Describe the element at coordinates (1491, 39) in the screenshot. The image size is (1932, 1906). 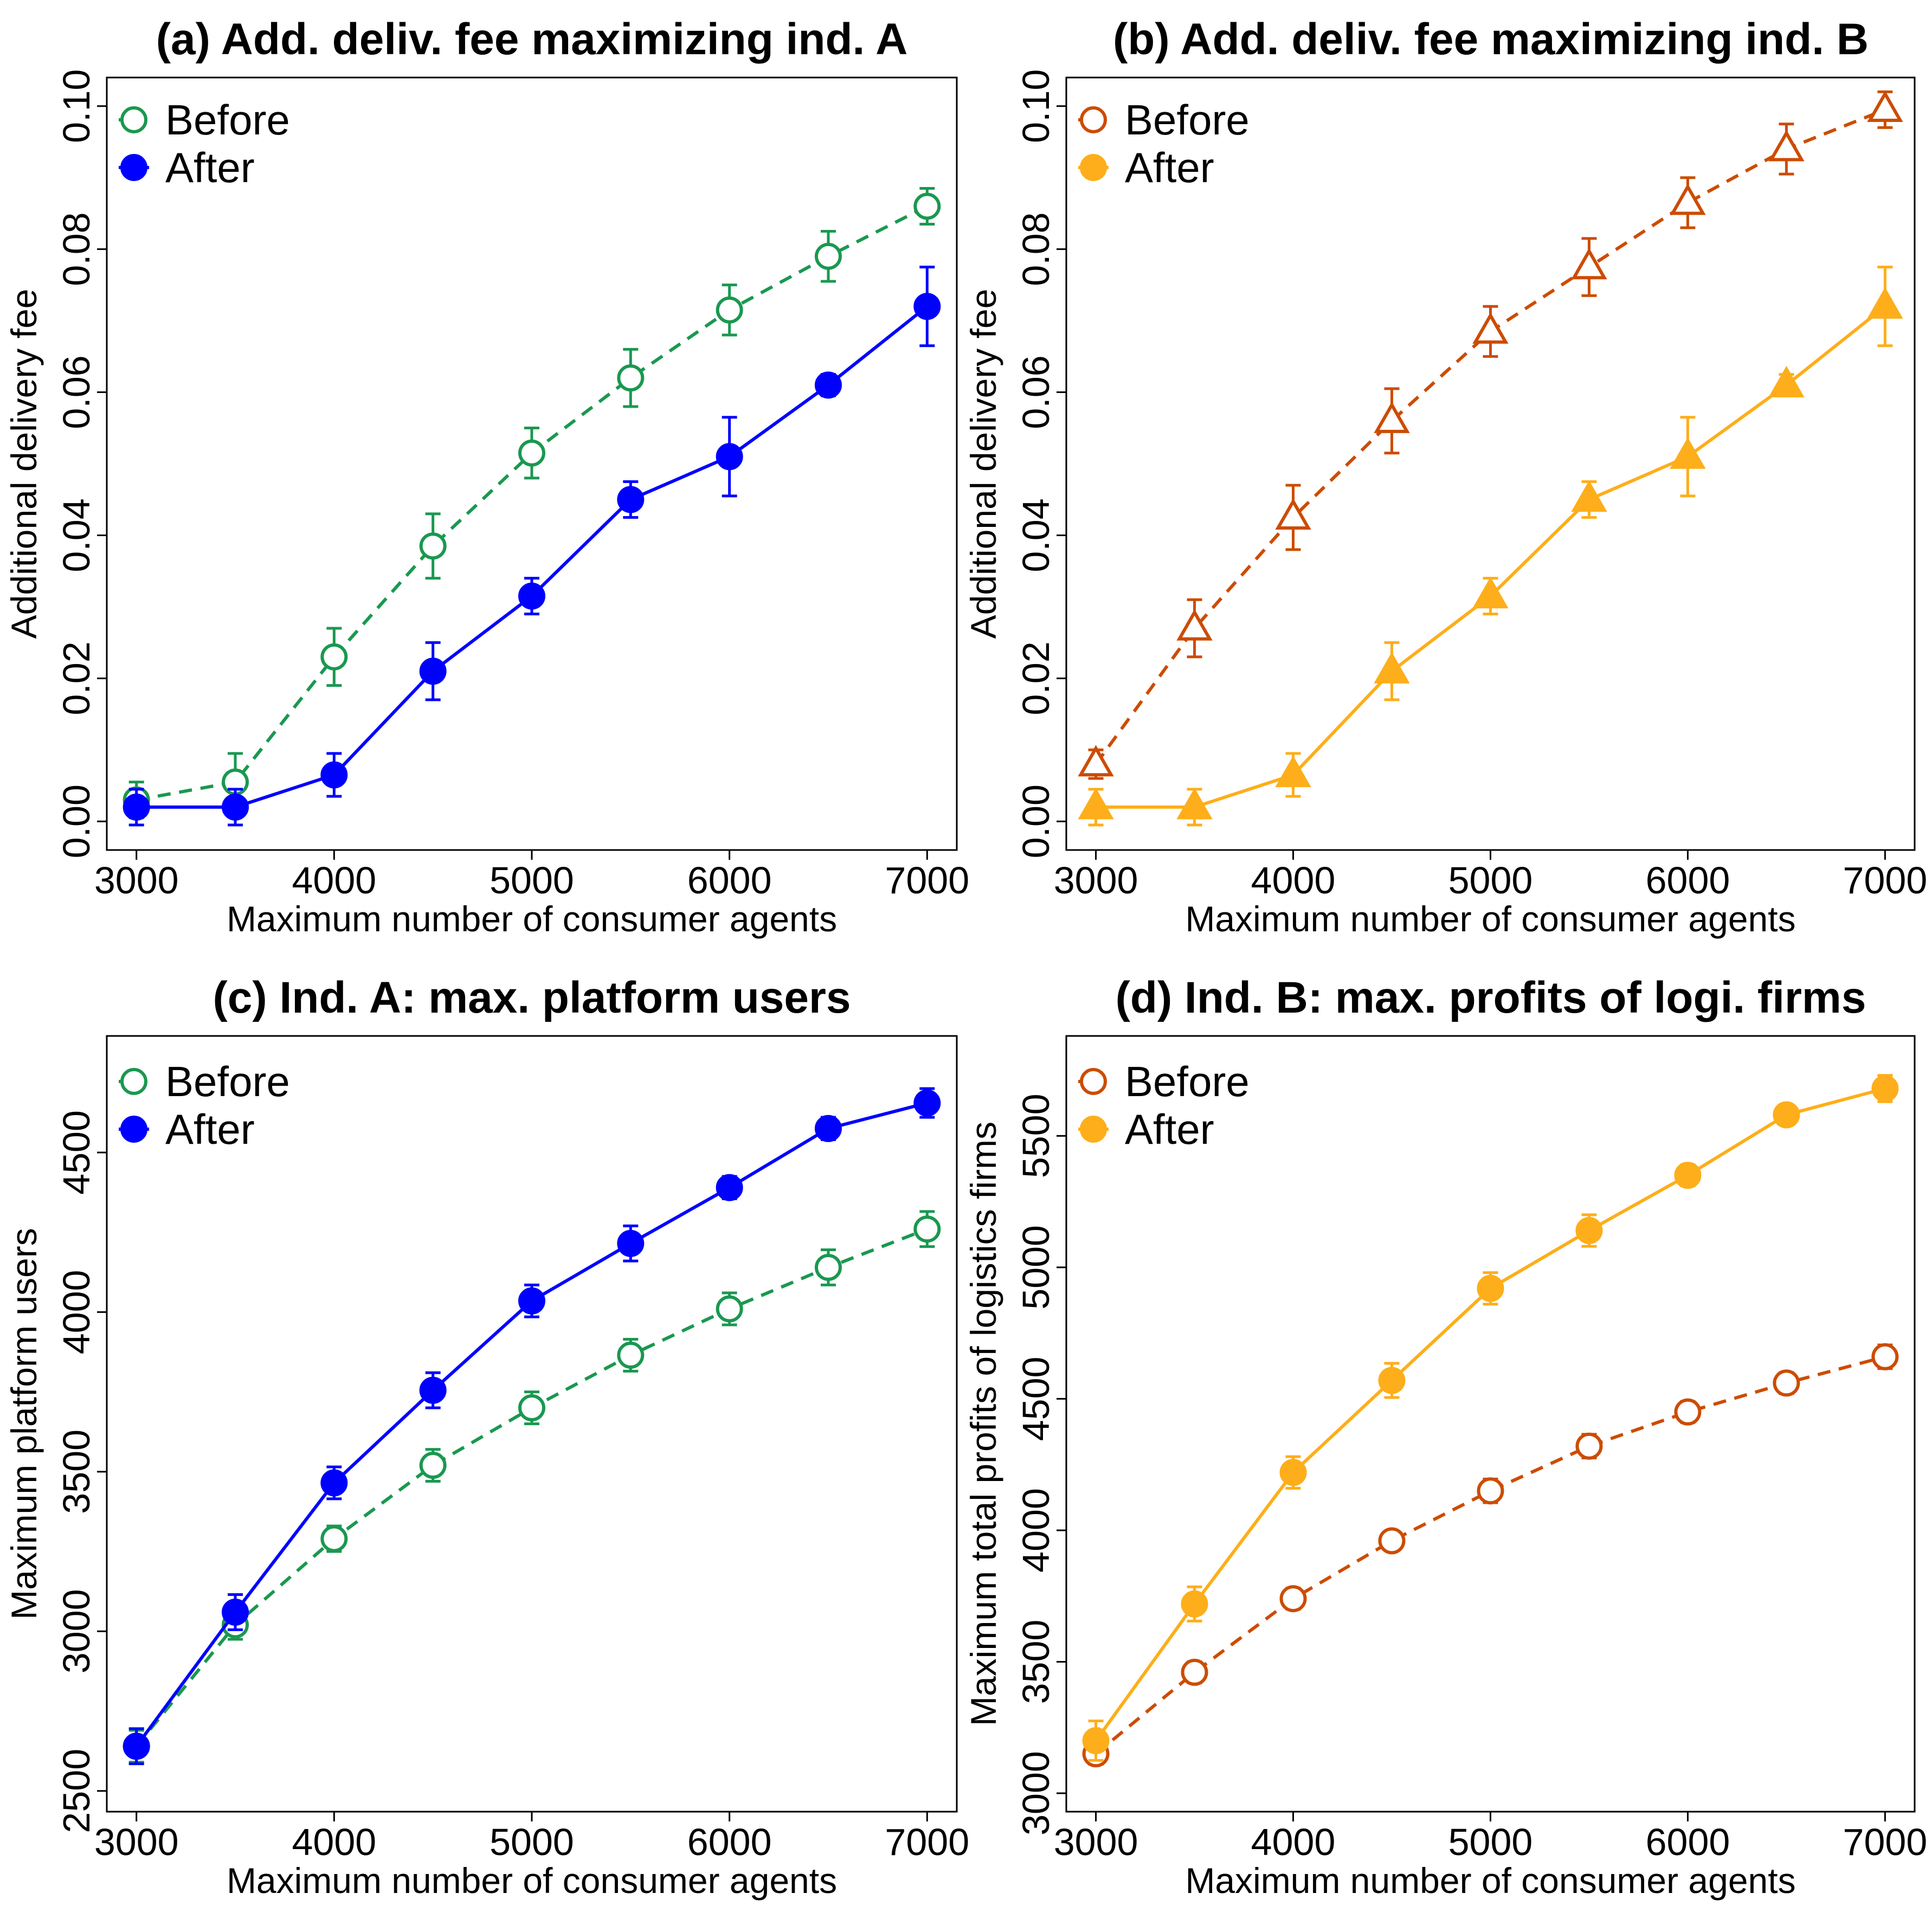
I see `chart-title: (b) Add. deliv. fee maximizing ind. B` at that location.